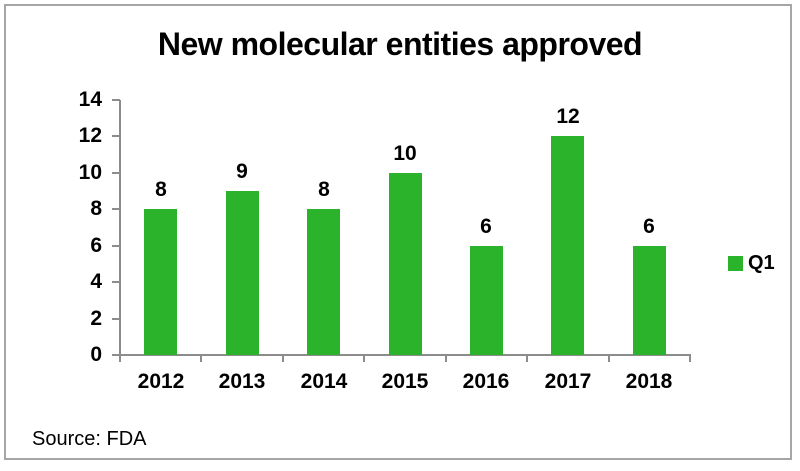 This screenshot has width=800, height=471. What do you see at coordinates (242, 273) in the screenshot?
I see `bar-2013` at bounding box center [242, 273].